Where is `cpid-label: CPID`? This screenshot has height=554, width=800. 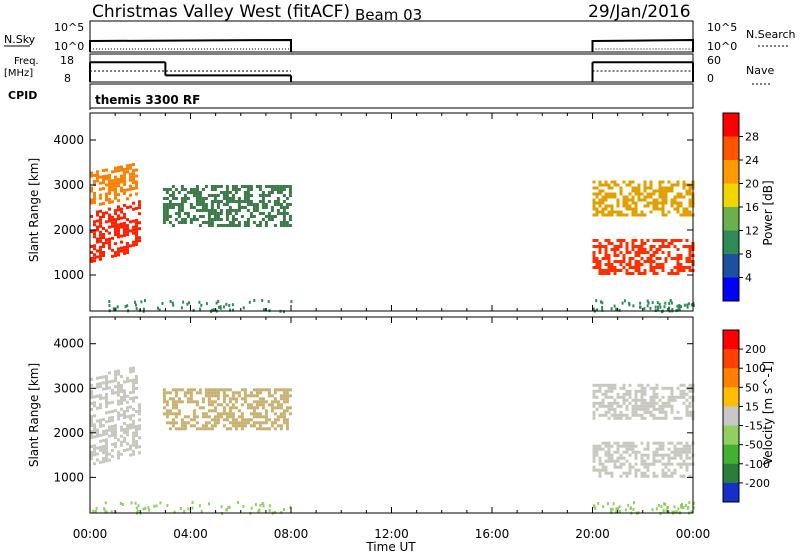 cpid-label: CPID is located at coordinates (22, 95).